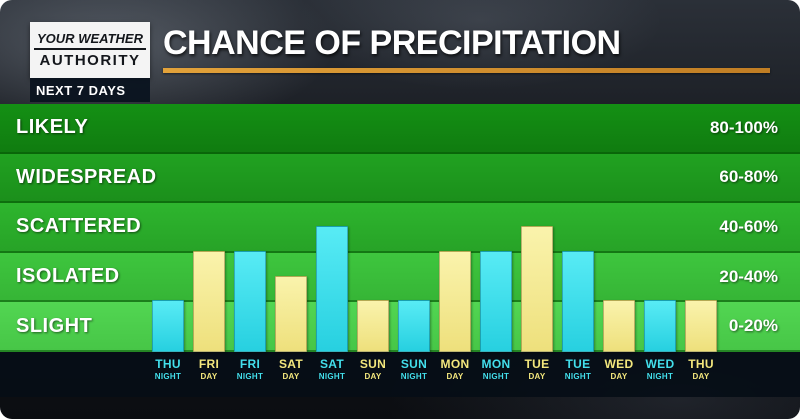 The width and height of the screenshot is (800, 419). I want to click on x-label: SUN DAY, so click(373, 369).